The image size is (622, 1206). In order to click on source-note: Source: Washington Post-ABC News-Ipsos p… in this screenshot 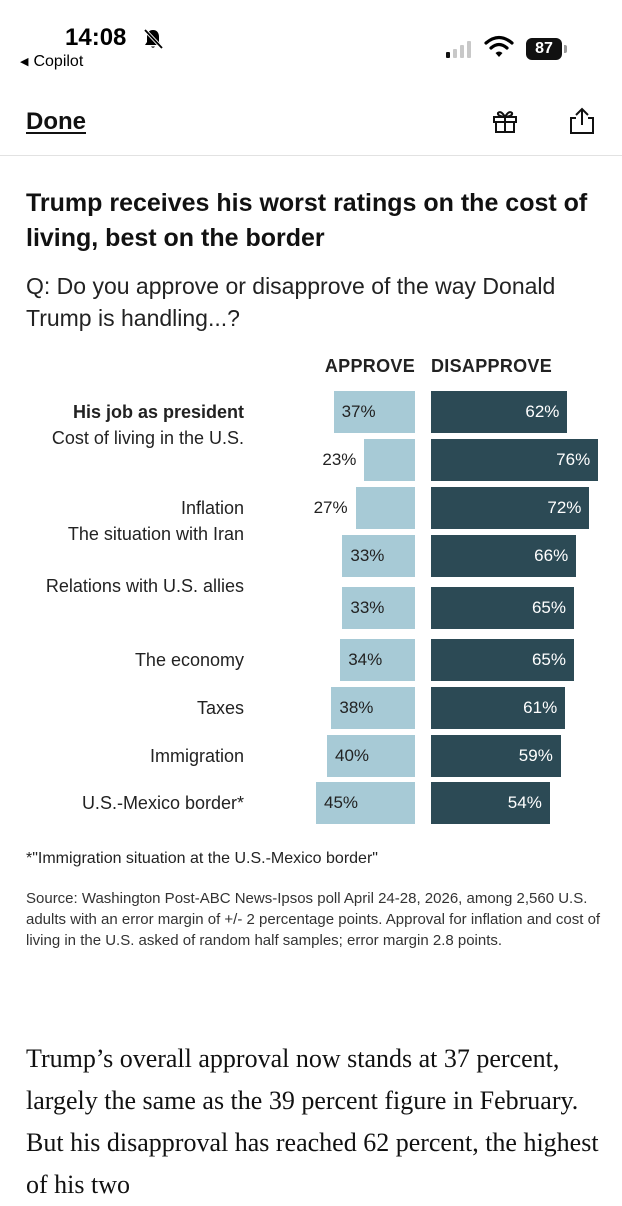, I will do `click(313, 919)`.